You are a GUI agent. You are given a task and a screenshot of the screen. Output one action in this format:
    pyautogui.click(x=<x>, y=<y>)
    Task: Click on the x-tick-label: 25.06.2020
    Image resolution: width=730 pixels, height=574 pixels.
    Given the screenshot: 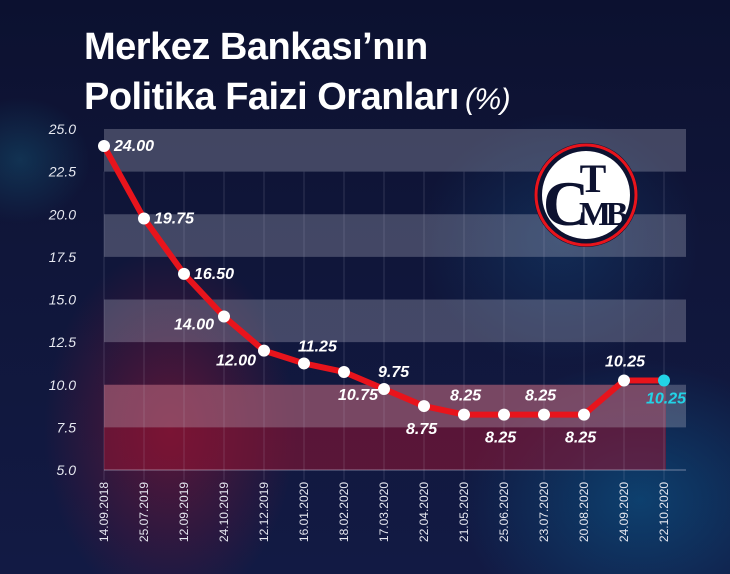 What is the action you would take?
    pyautogui.click(x=504, y=512)
    